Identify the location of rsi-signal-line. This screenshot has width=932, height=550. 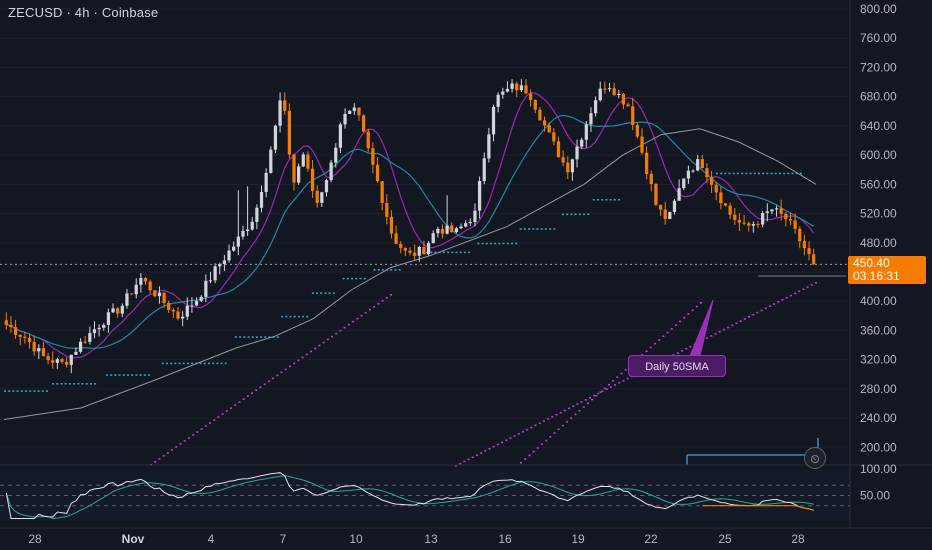
(409, 497).